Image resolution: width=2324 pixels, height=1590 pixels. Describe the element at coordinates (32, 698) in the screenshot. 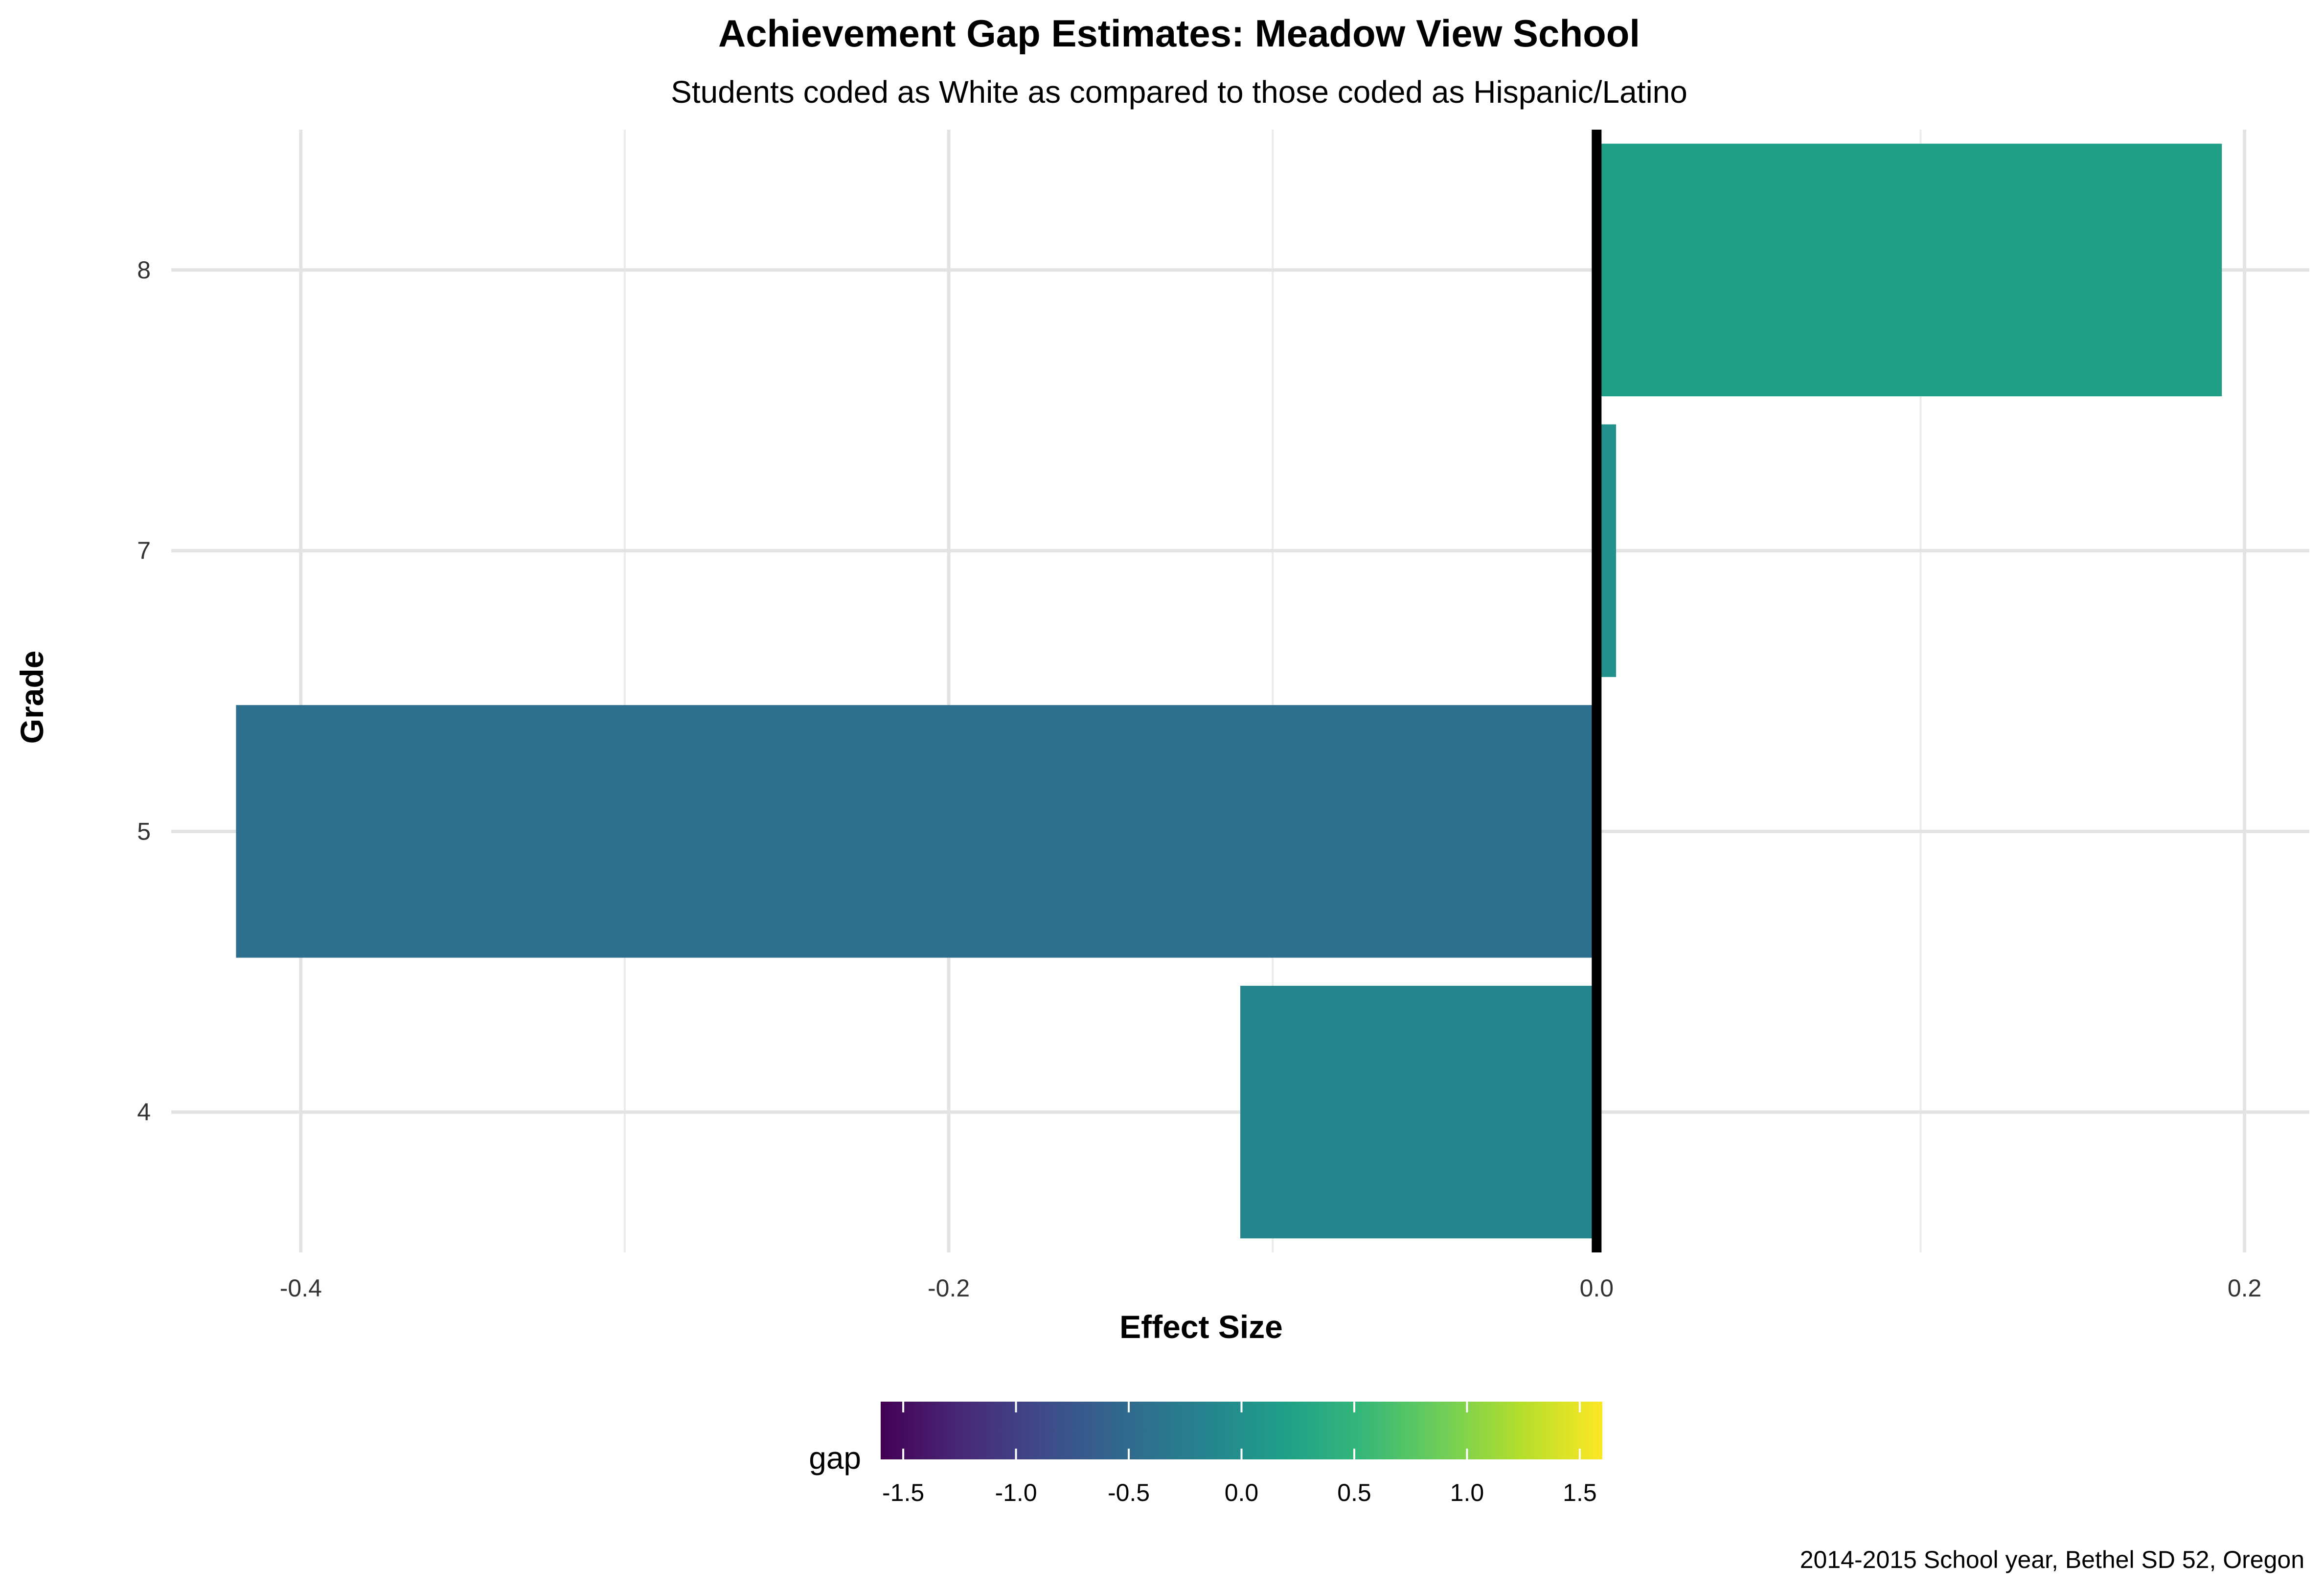

I see `y-axis-title: Grade` at that location.